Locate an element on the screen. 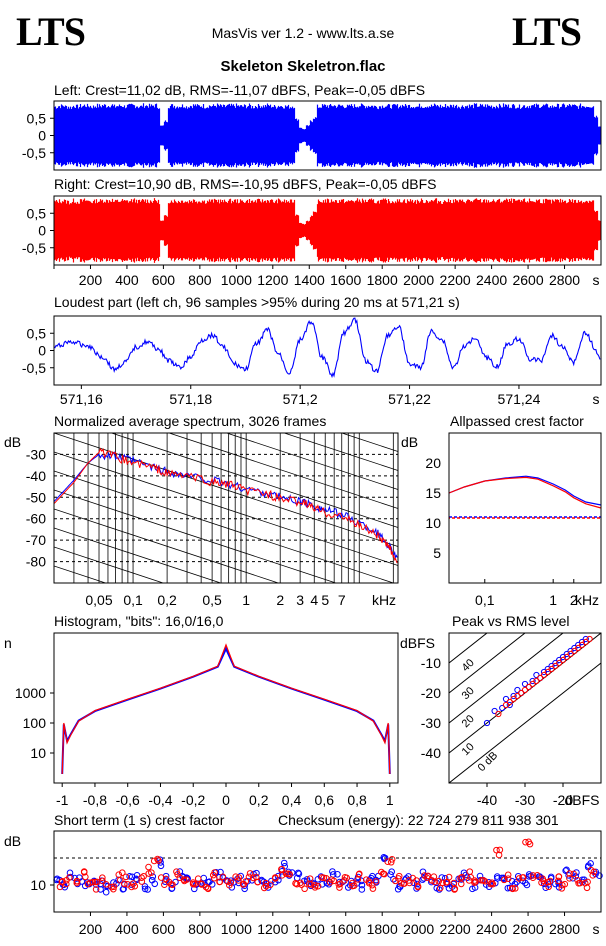 The image size is (606, 946). spectrum-xtick-label: 2 is located at coordinates (280, 600).